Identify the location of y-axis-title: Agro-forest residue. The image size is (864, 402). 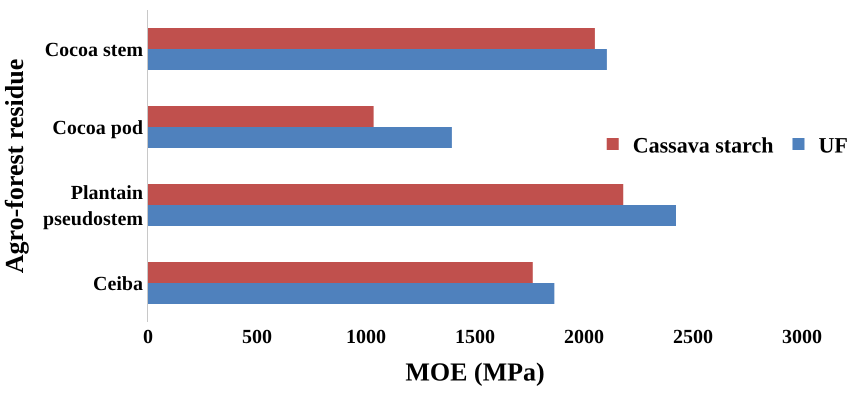
(14, 166).